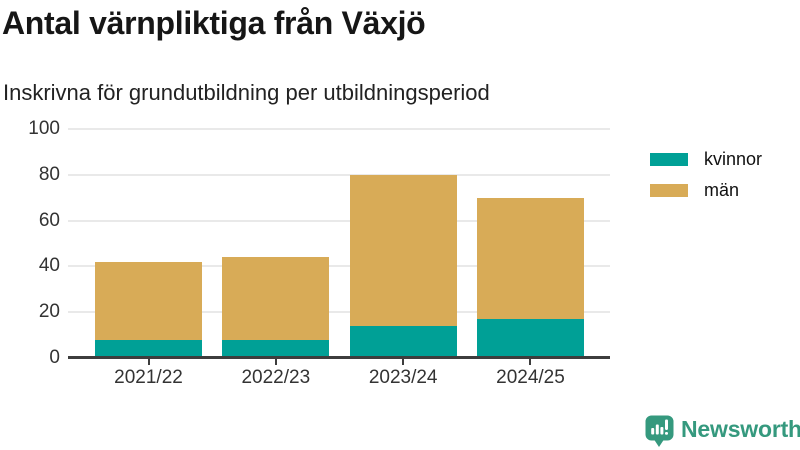 This screenshot has height=450, width=800. Describe the element at coordinates (214, 23) in the screenshot. I see `chart-title: Antal värnpliktiga från Växjö` at that location.